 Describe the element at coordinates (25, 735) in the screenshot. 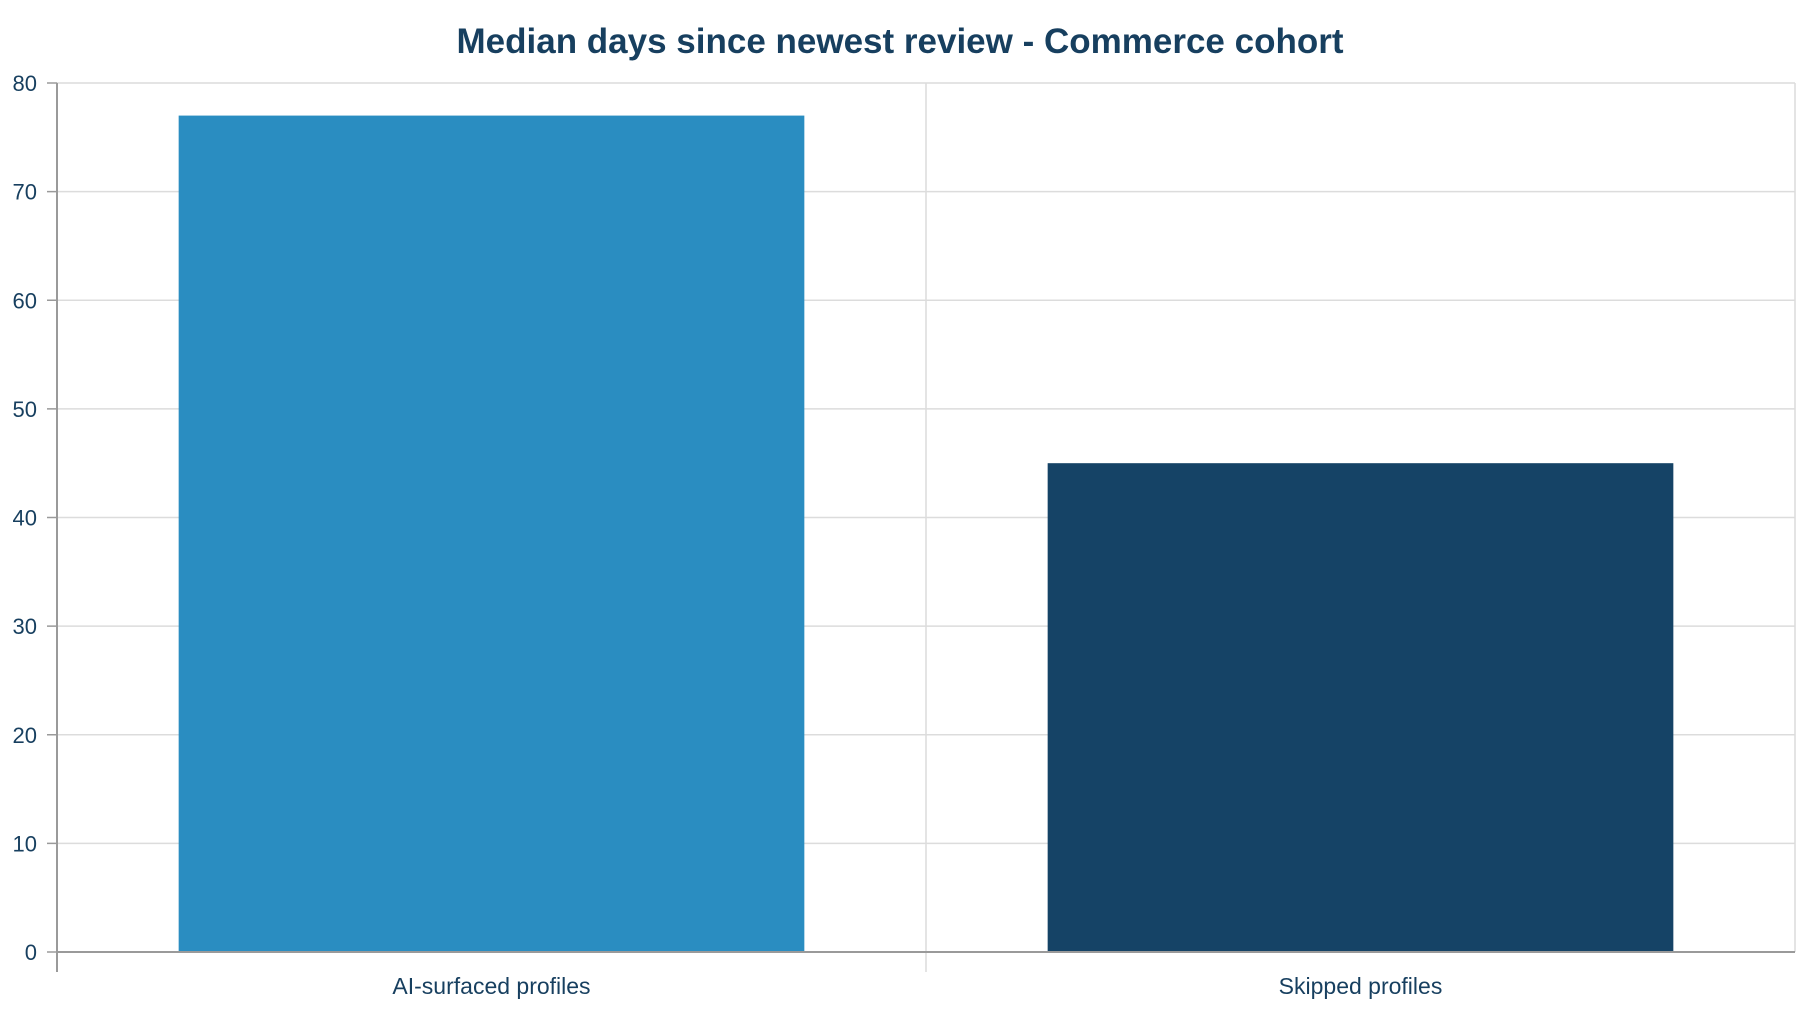

I see `y-tick-label: 20` at that location.